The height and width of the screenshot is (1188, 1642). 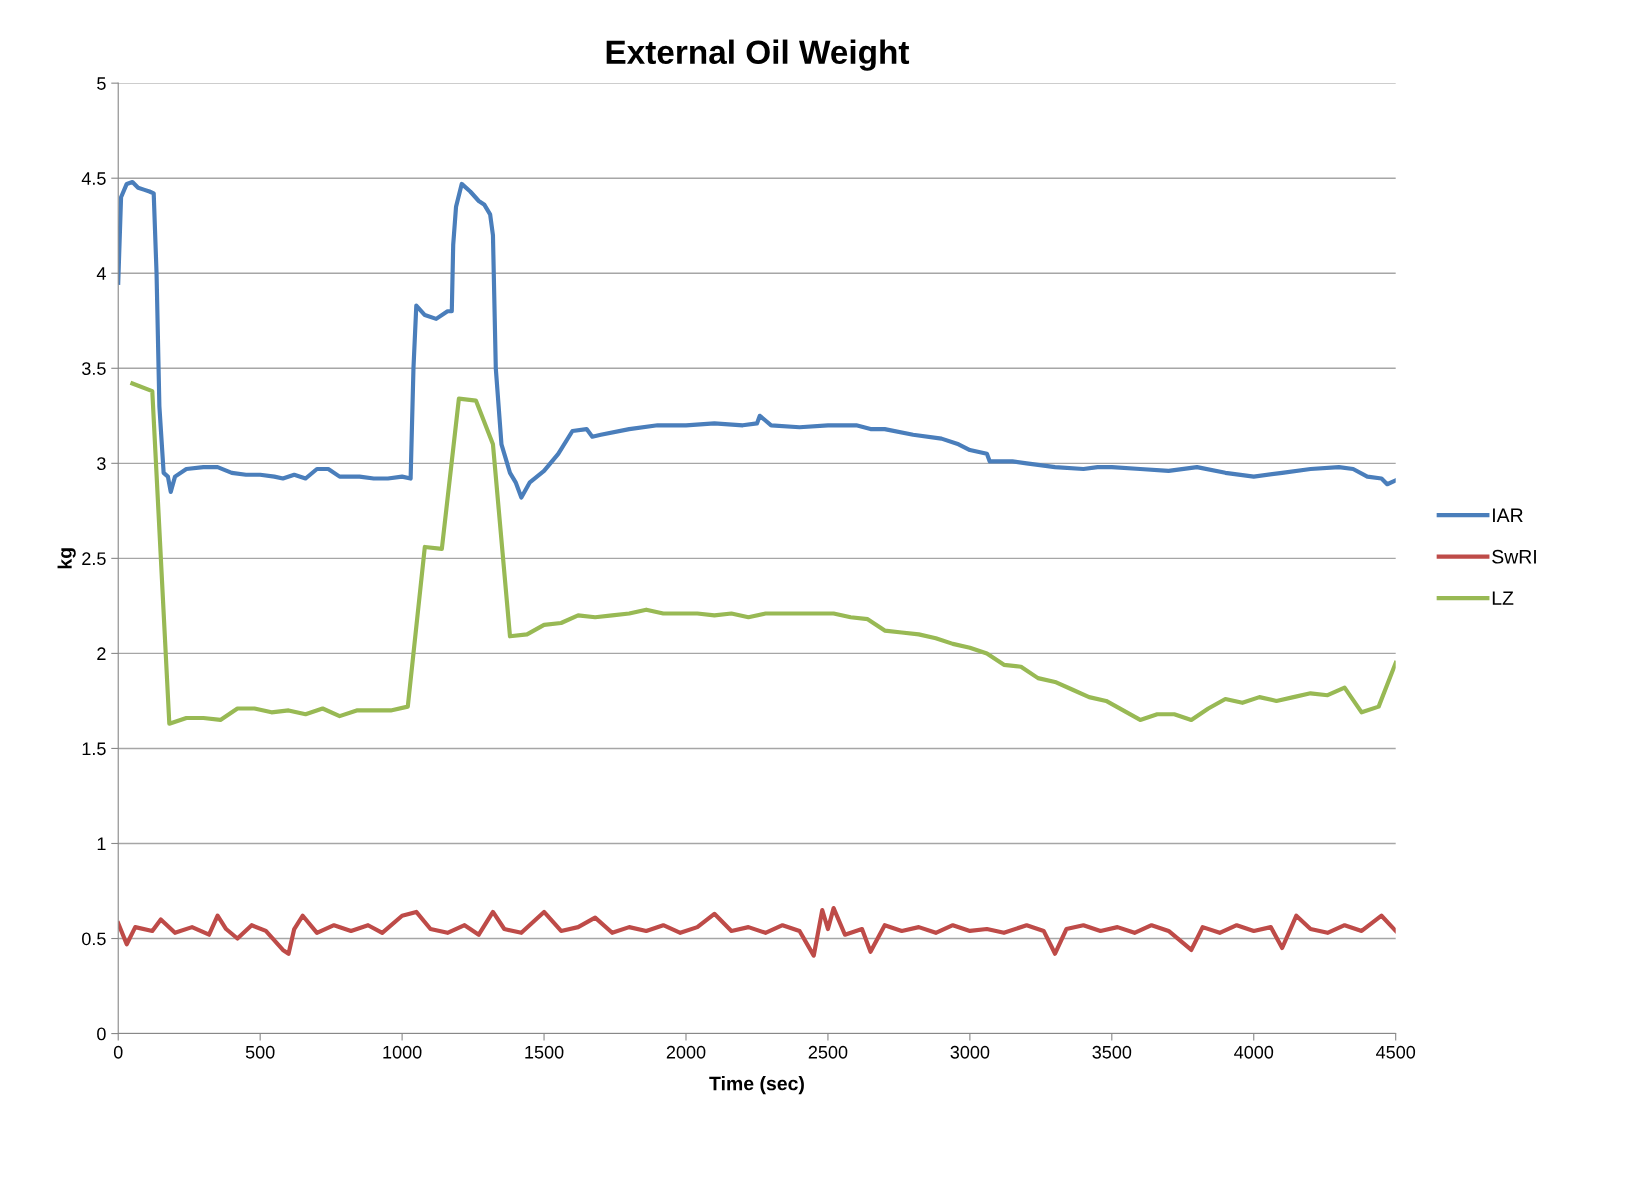 I want to click on x-axis-title: Time (sec), so click(x=756, y=1085).